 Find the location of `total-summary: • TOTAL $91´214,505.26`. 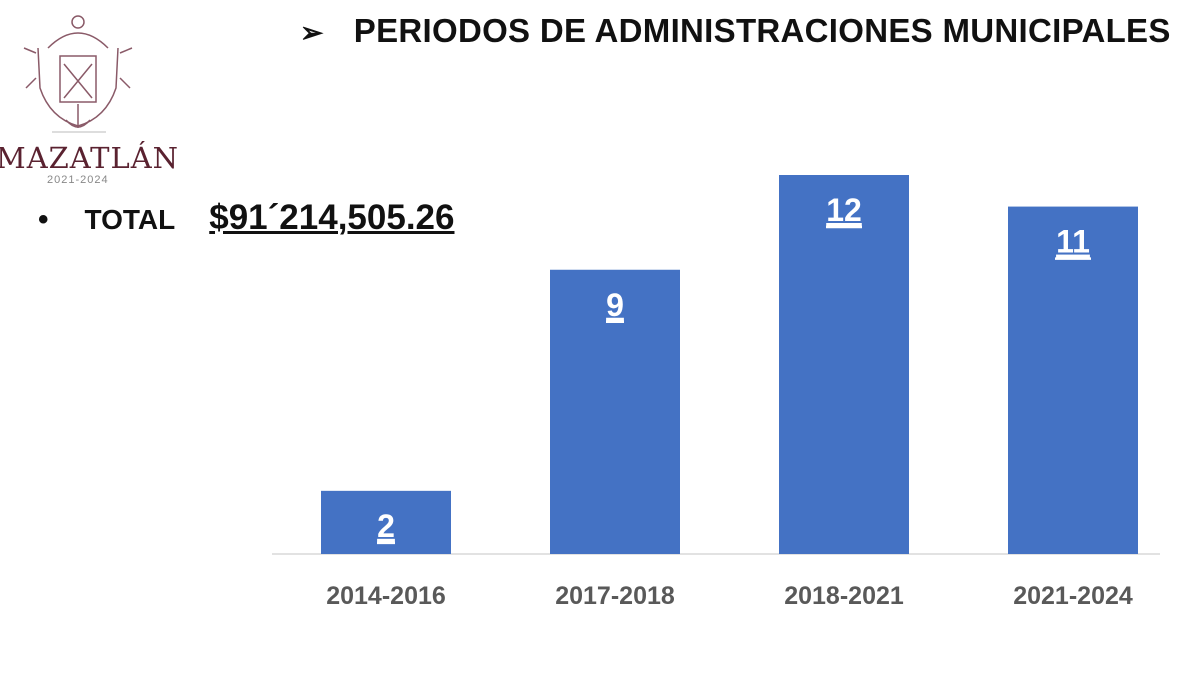

total-summary: • TOTAL $91´214,505.26 is located at coordinates (246, 218).